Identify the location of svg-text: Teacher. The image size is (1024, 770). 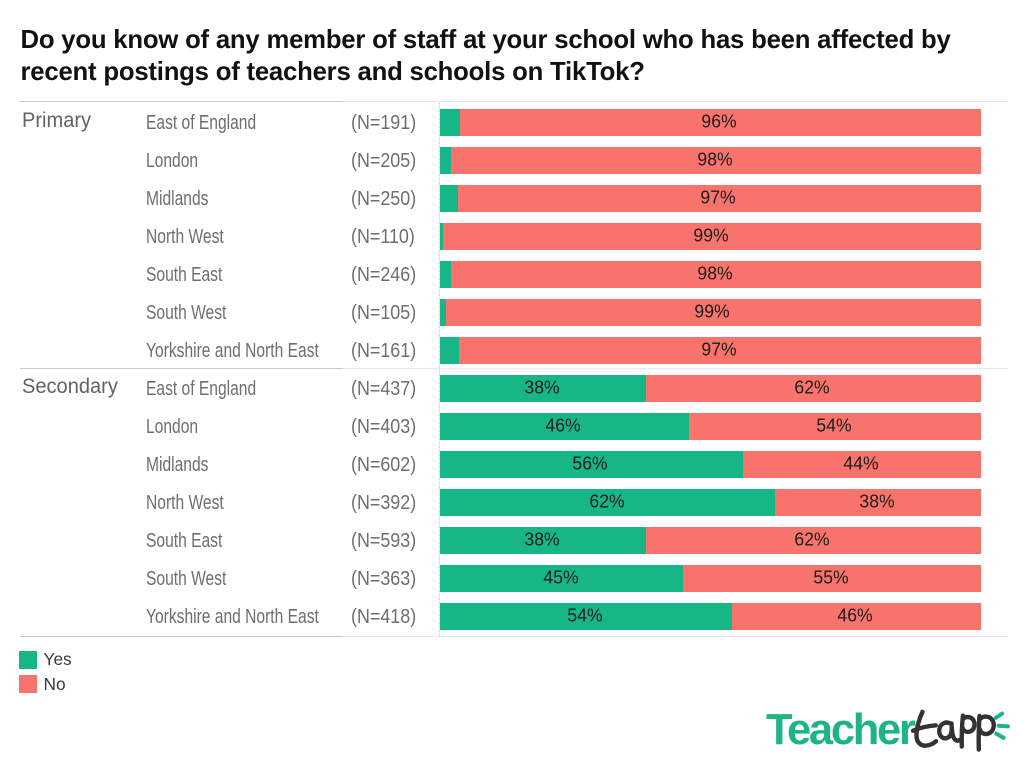
(841, 730).